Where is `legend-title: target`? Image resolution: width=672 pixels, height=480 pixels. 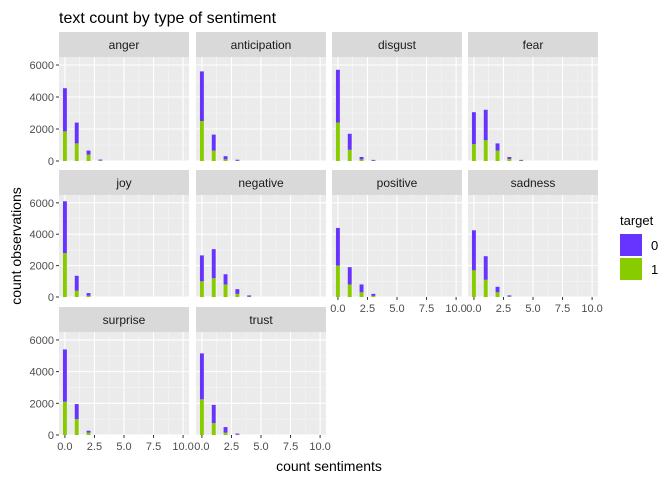
legend-title: target is located at coordinates (637, 220).